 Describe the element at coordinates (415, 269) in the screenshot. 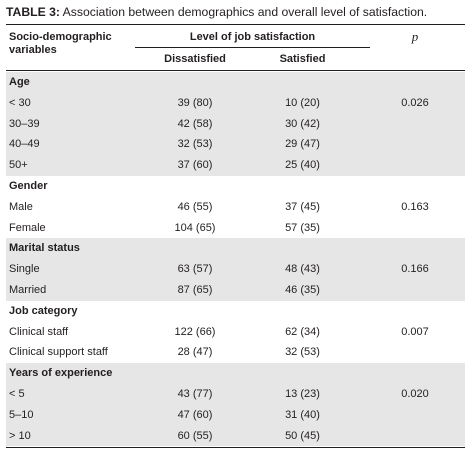

I see `p-value-cell: 0.166` at that location.